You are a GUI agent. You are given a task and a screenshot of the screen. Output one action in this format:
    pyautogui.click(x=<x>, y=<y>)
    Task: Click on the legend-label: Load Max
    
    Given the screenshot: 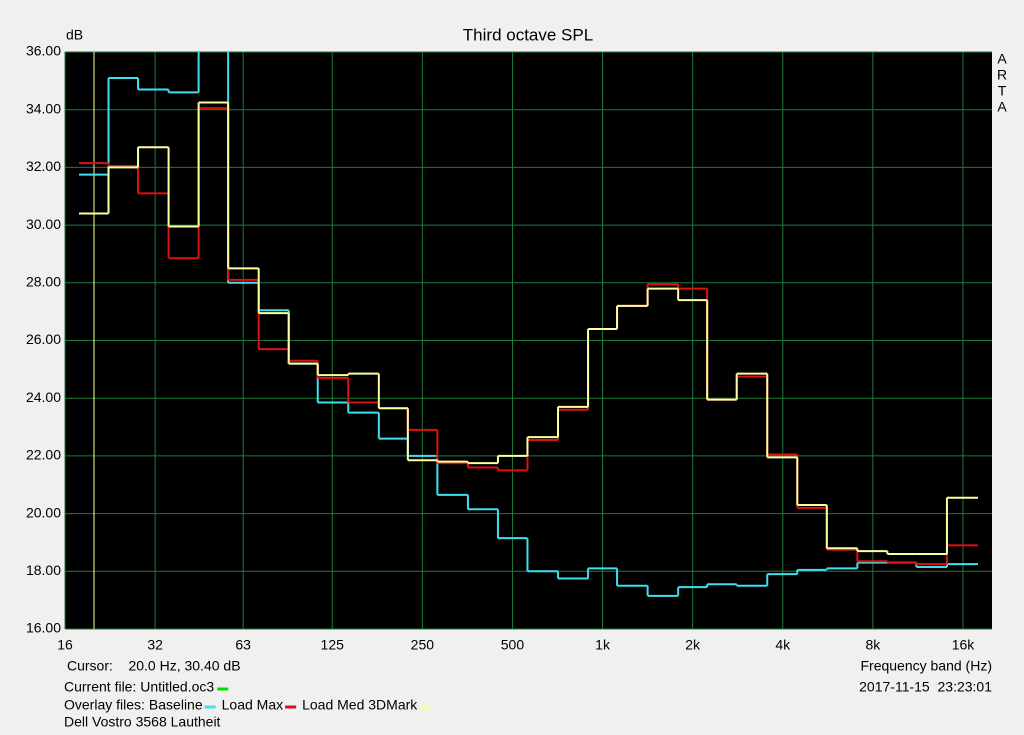 What is the action you would take?
    pyautogui.click(x=252, y=705)
    